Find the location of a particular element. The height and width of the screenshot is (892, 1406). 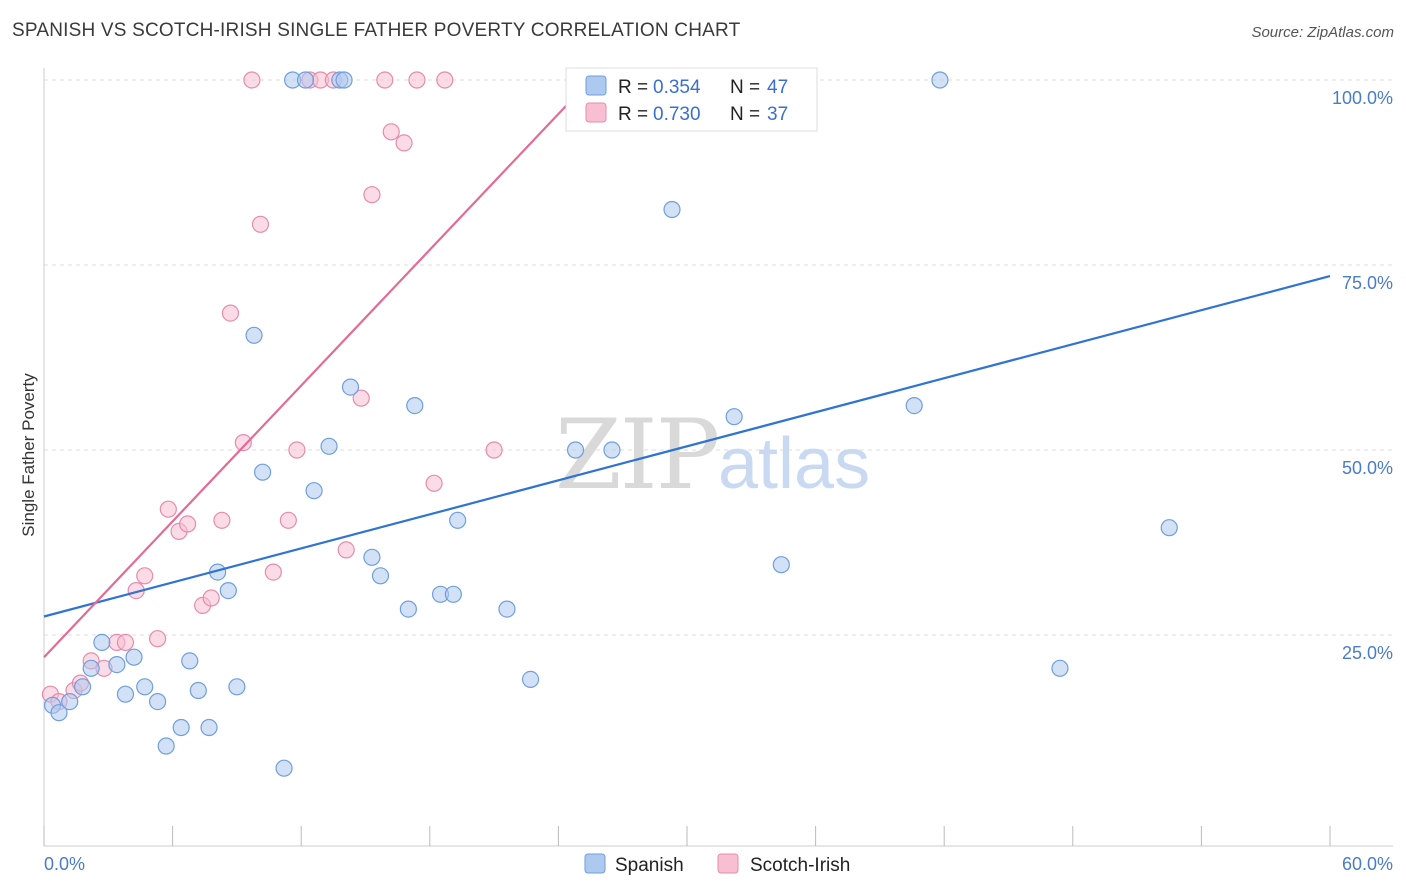

y-tick-label-50: 50.0% is located at coordinates (1367, 468).